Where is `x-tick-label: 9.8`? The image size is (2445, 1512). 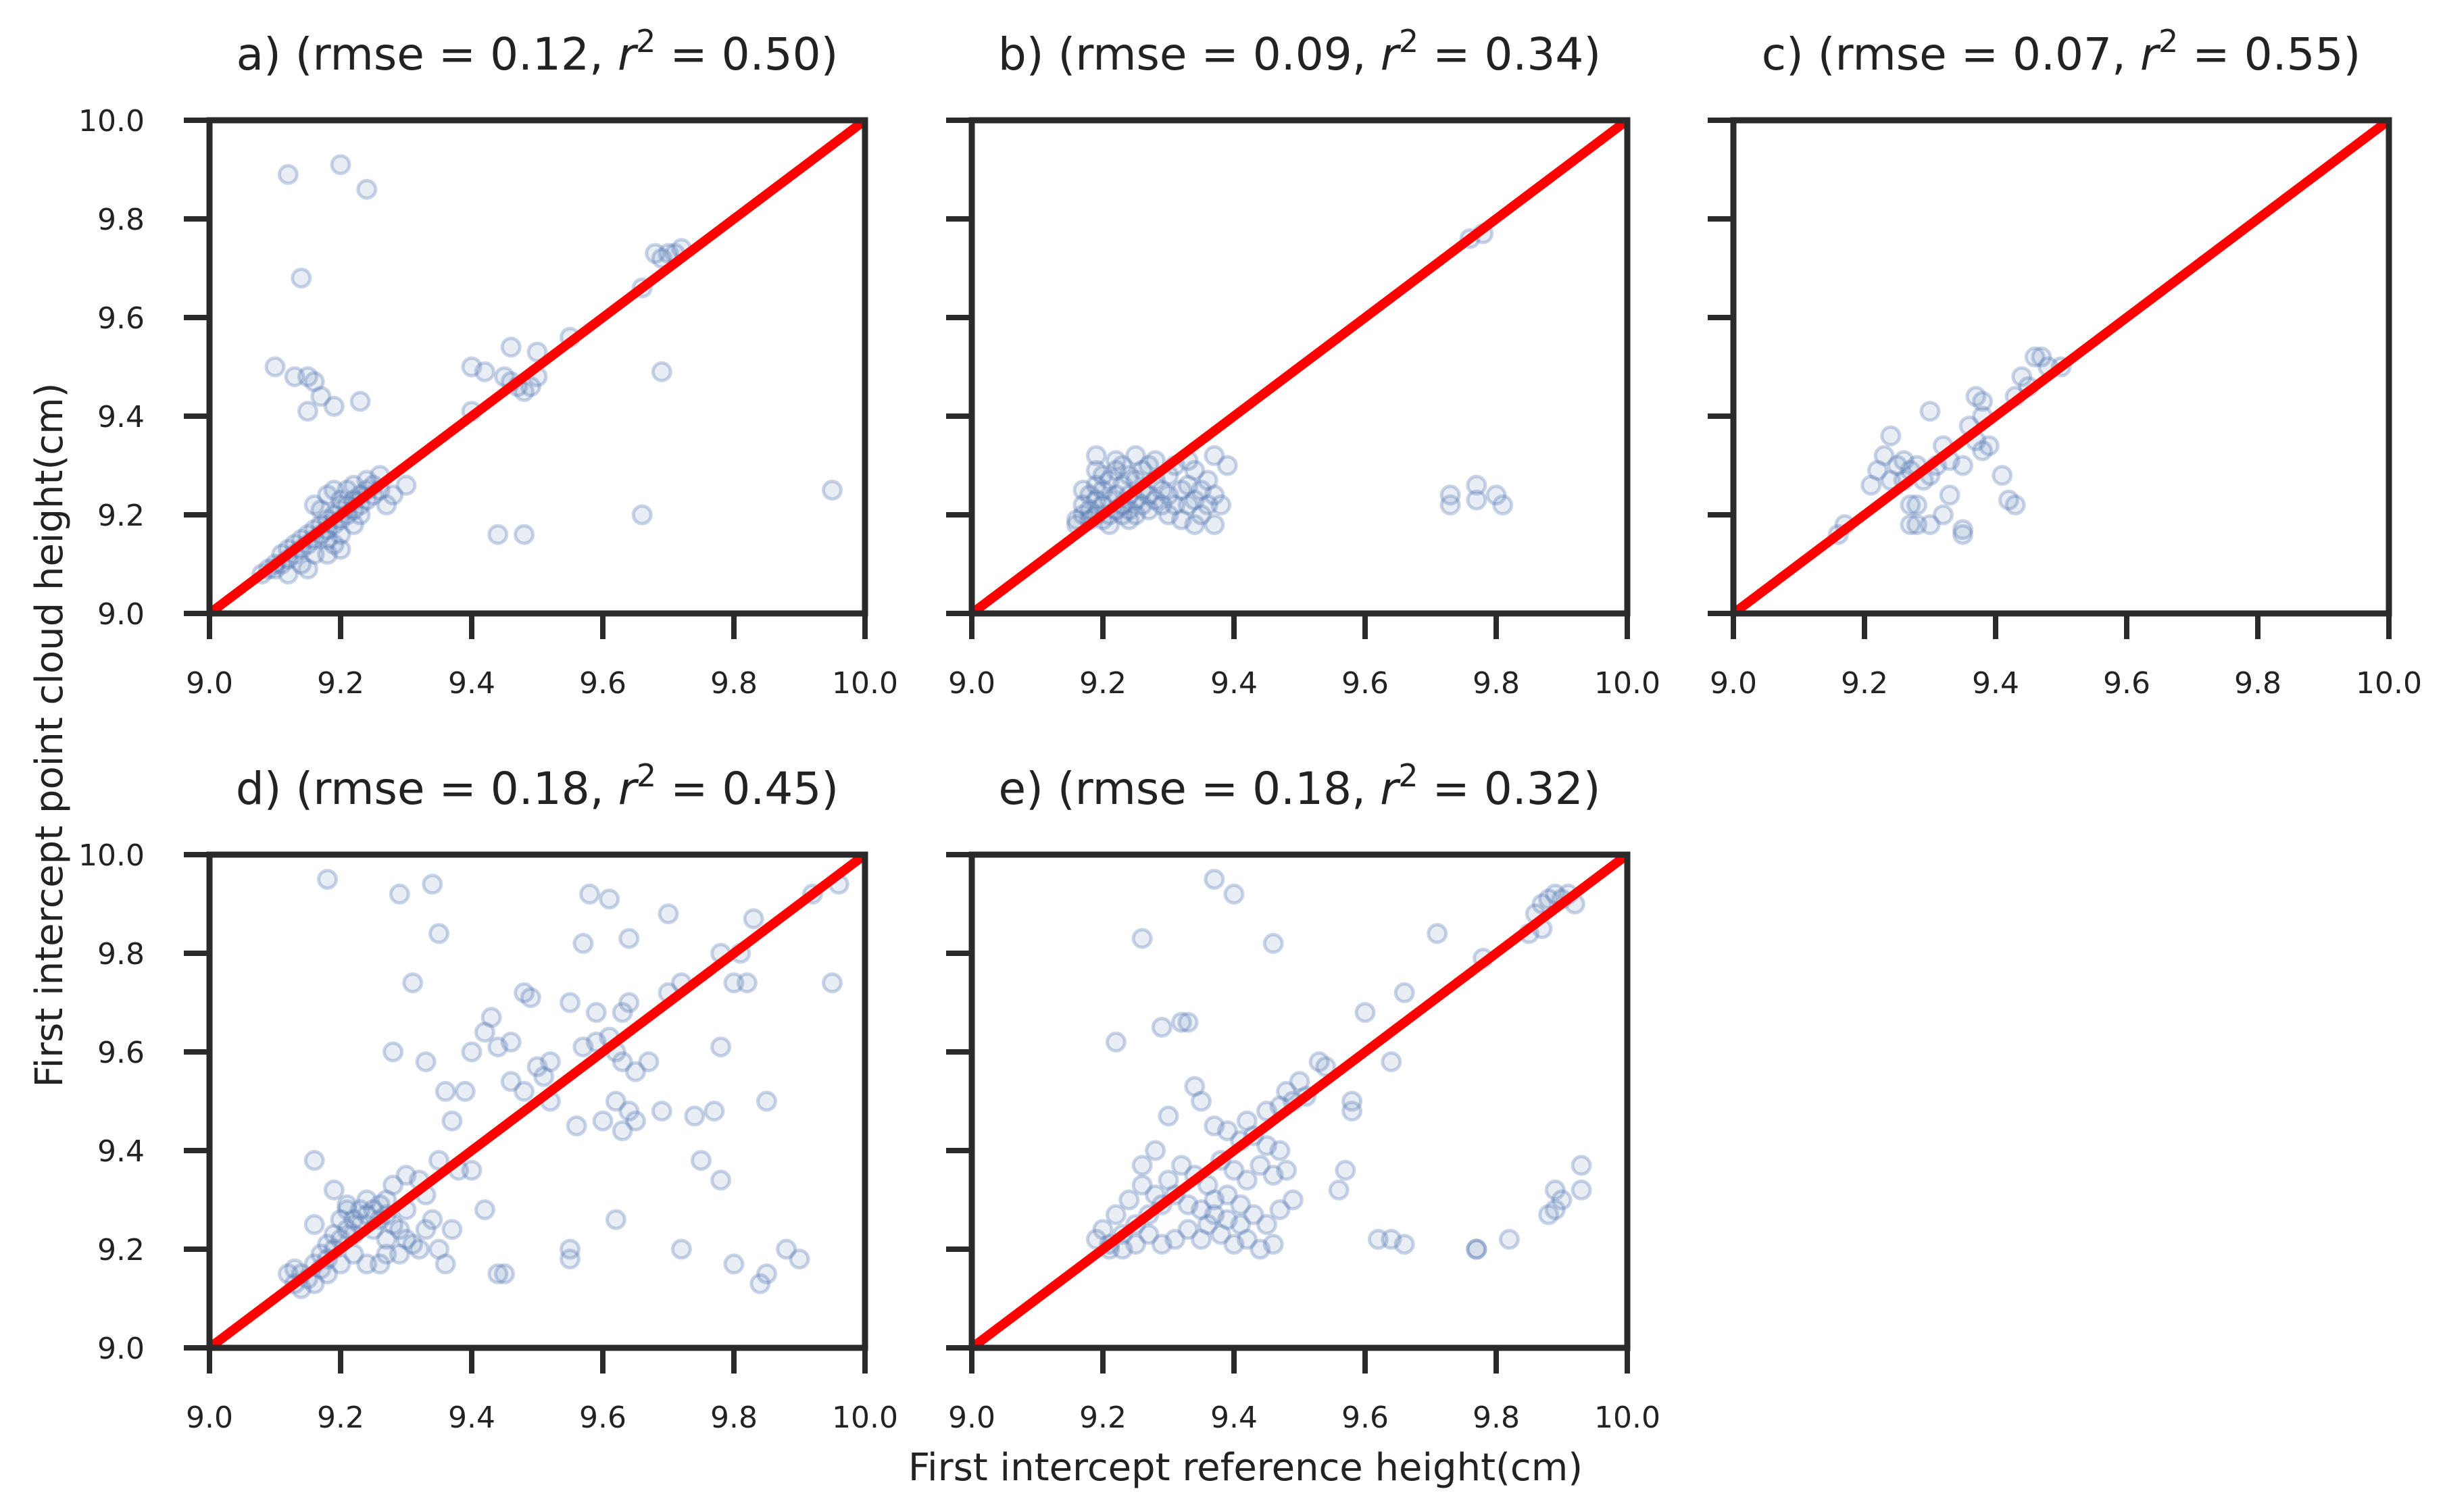
x-tick-label: 9.8 is located at coordinates (734, 1418).